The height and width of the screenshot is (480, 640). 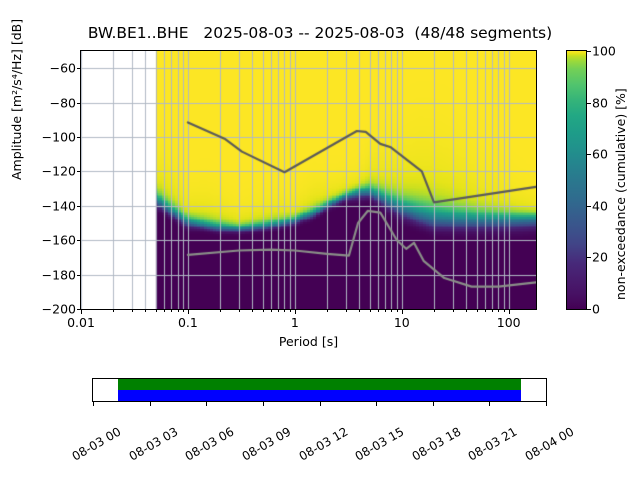 What do you see at coordinates (308, 341) in the screenshot?
I see `x-axis-label: Period [s]` at bounding box center [308, 341].